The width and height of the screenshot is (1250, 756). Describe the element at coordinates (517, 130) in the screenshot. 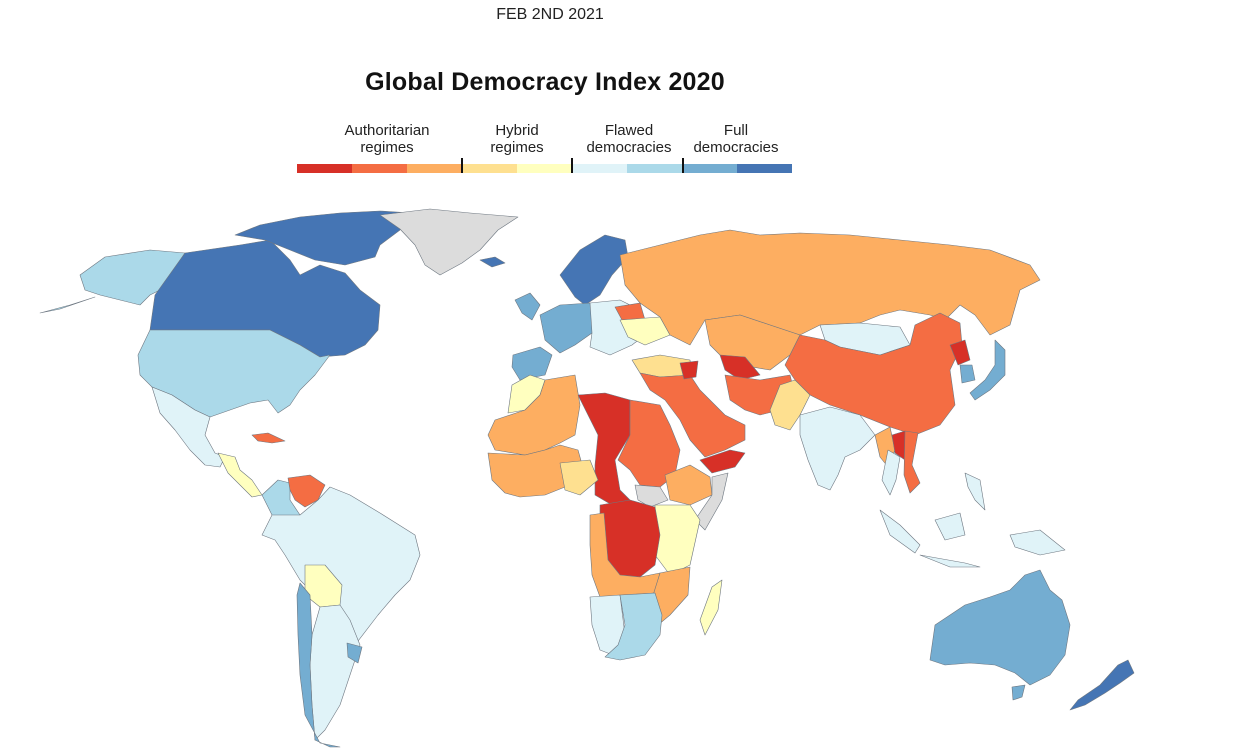

I see `legend-label-line: Hybrid` at that location.